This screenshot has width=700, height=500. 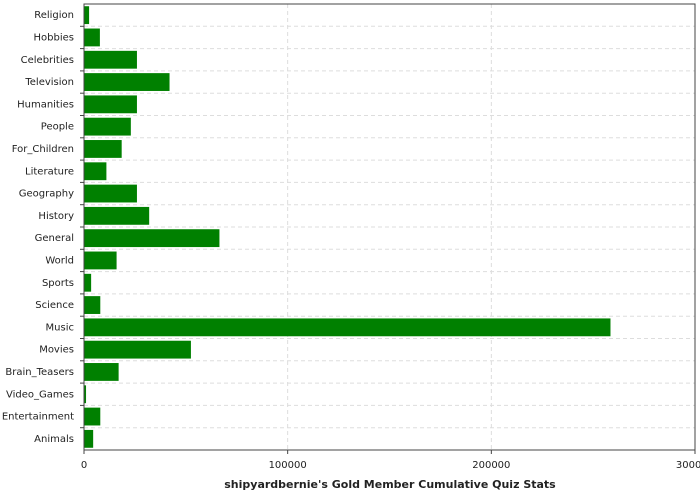 What do you see at coordinates (56, 216) in the screenshot?
I see `y-tick-label: History` at bounding box center [56, 216].